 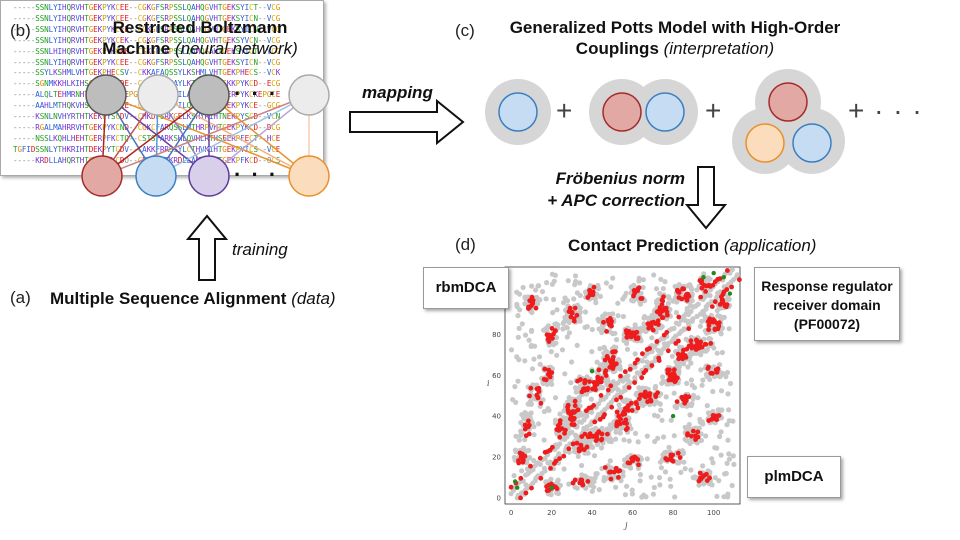 What do you see at coordinates (496, 376) in the screenshot?
I see `y-tick-label: 60` at bounding box center [496, 376].